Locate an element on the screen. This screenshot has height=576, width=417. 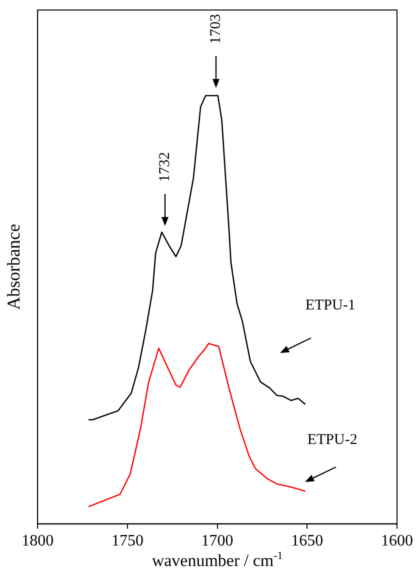
x-tick-label: 1800 is located at coordinates (38, 541).